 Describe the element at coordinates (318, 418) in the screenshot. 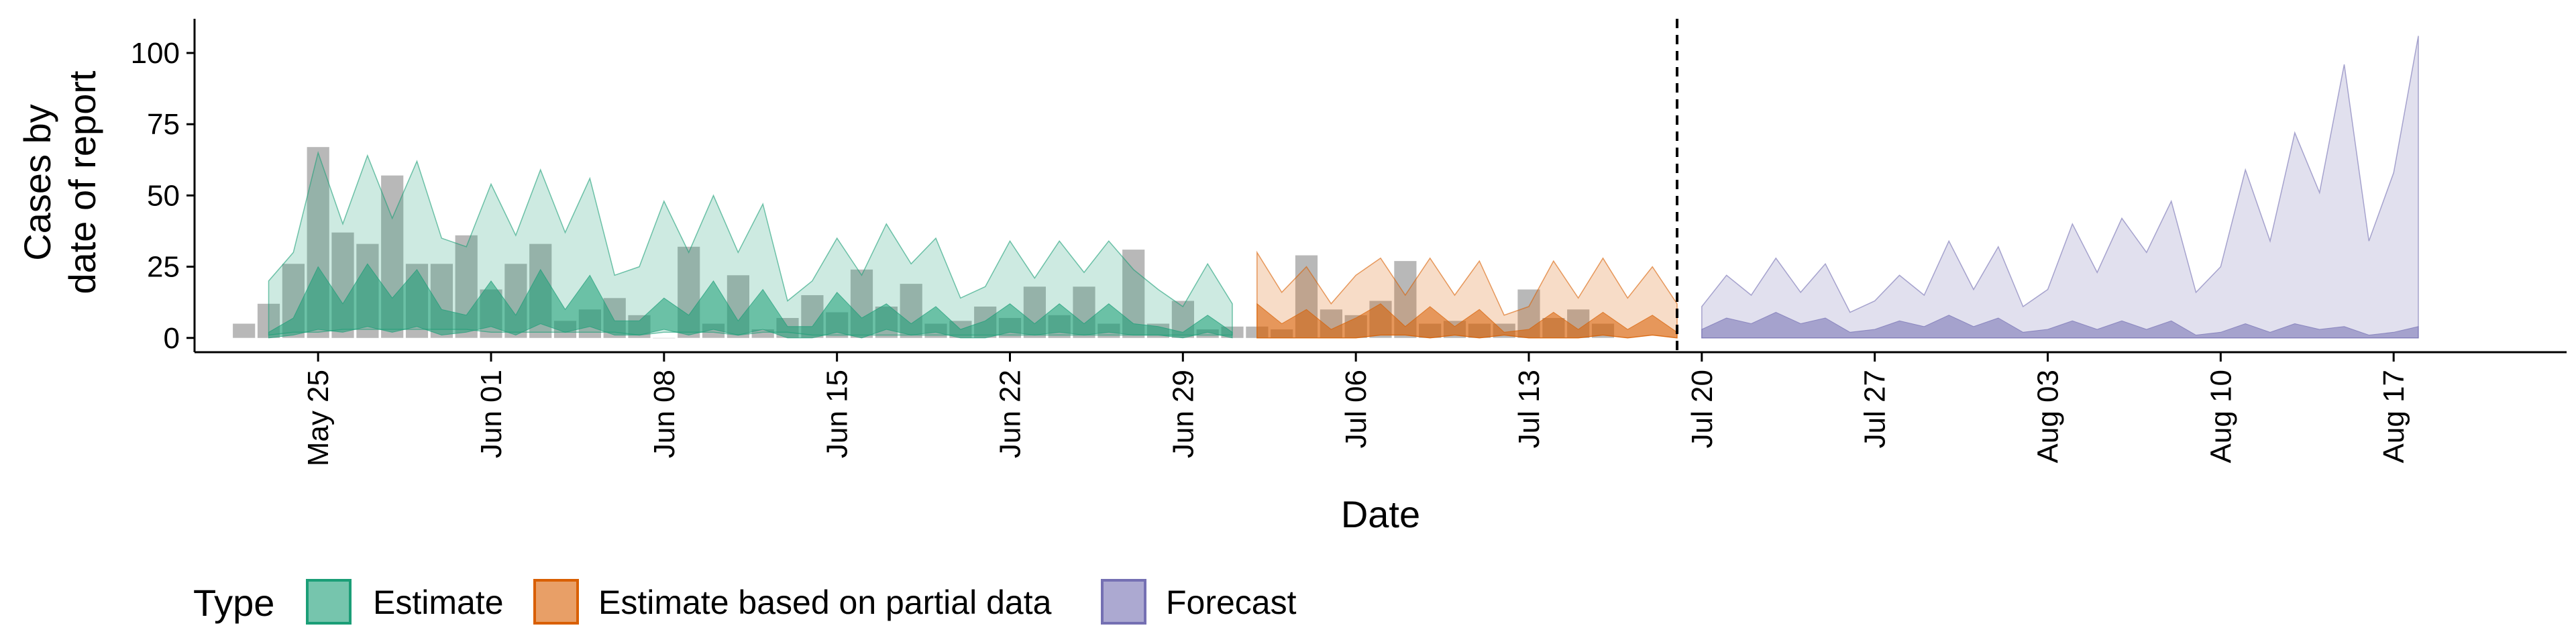

I see `x-tick-label: May 25` at that location.